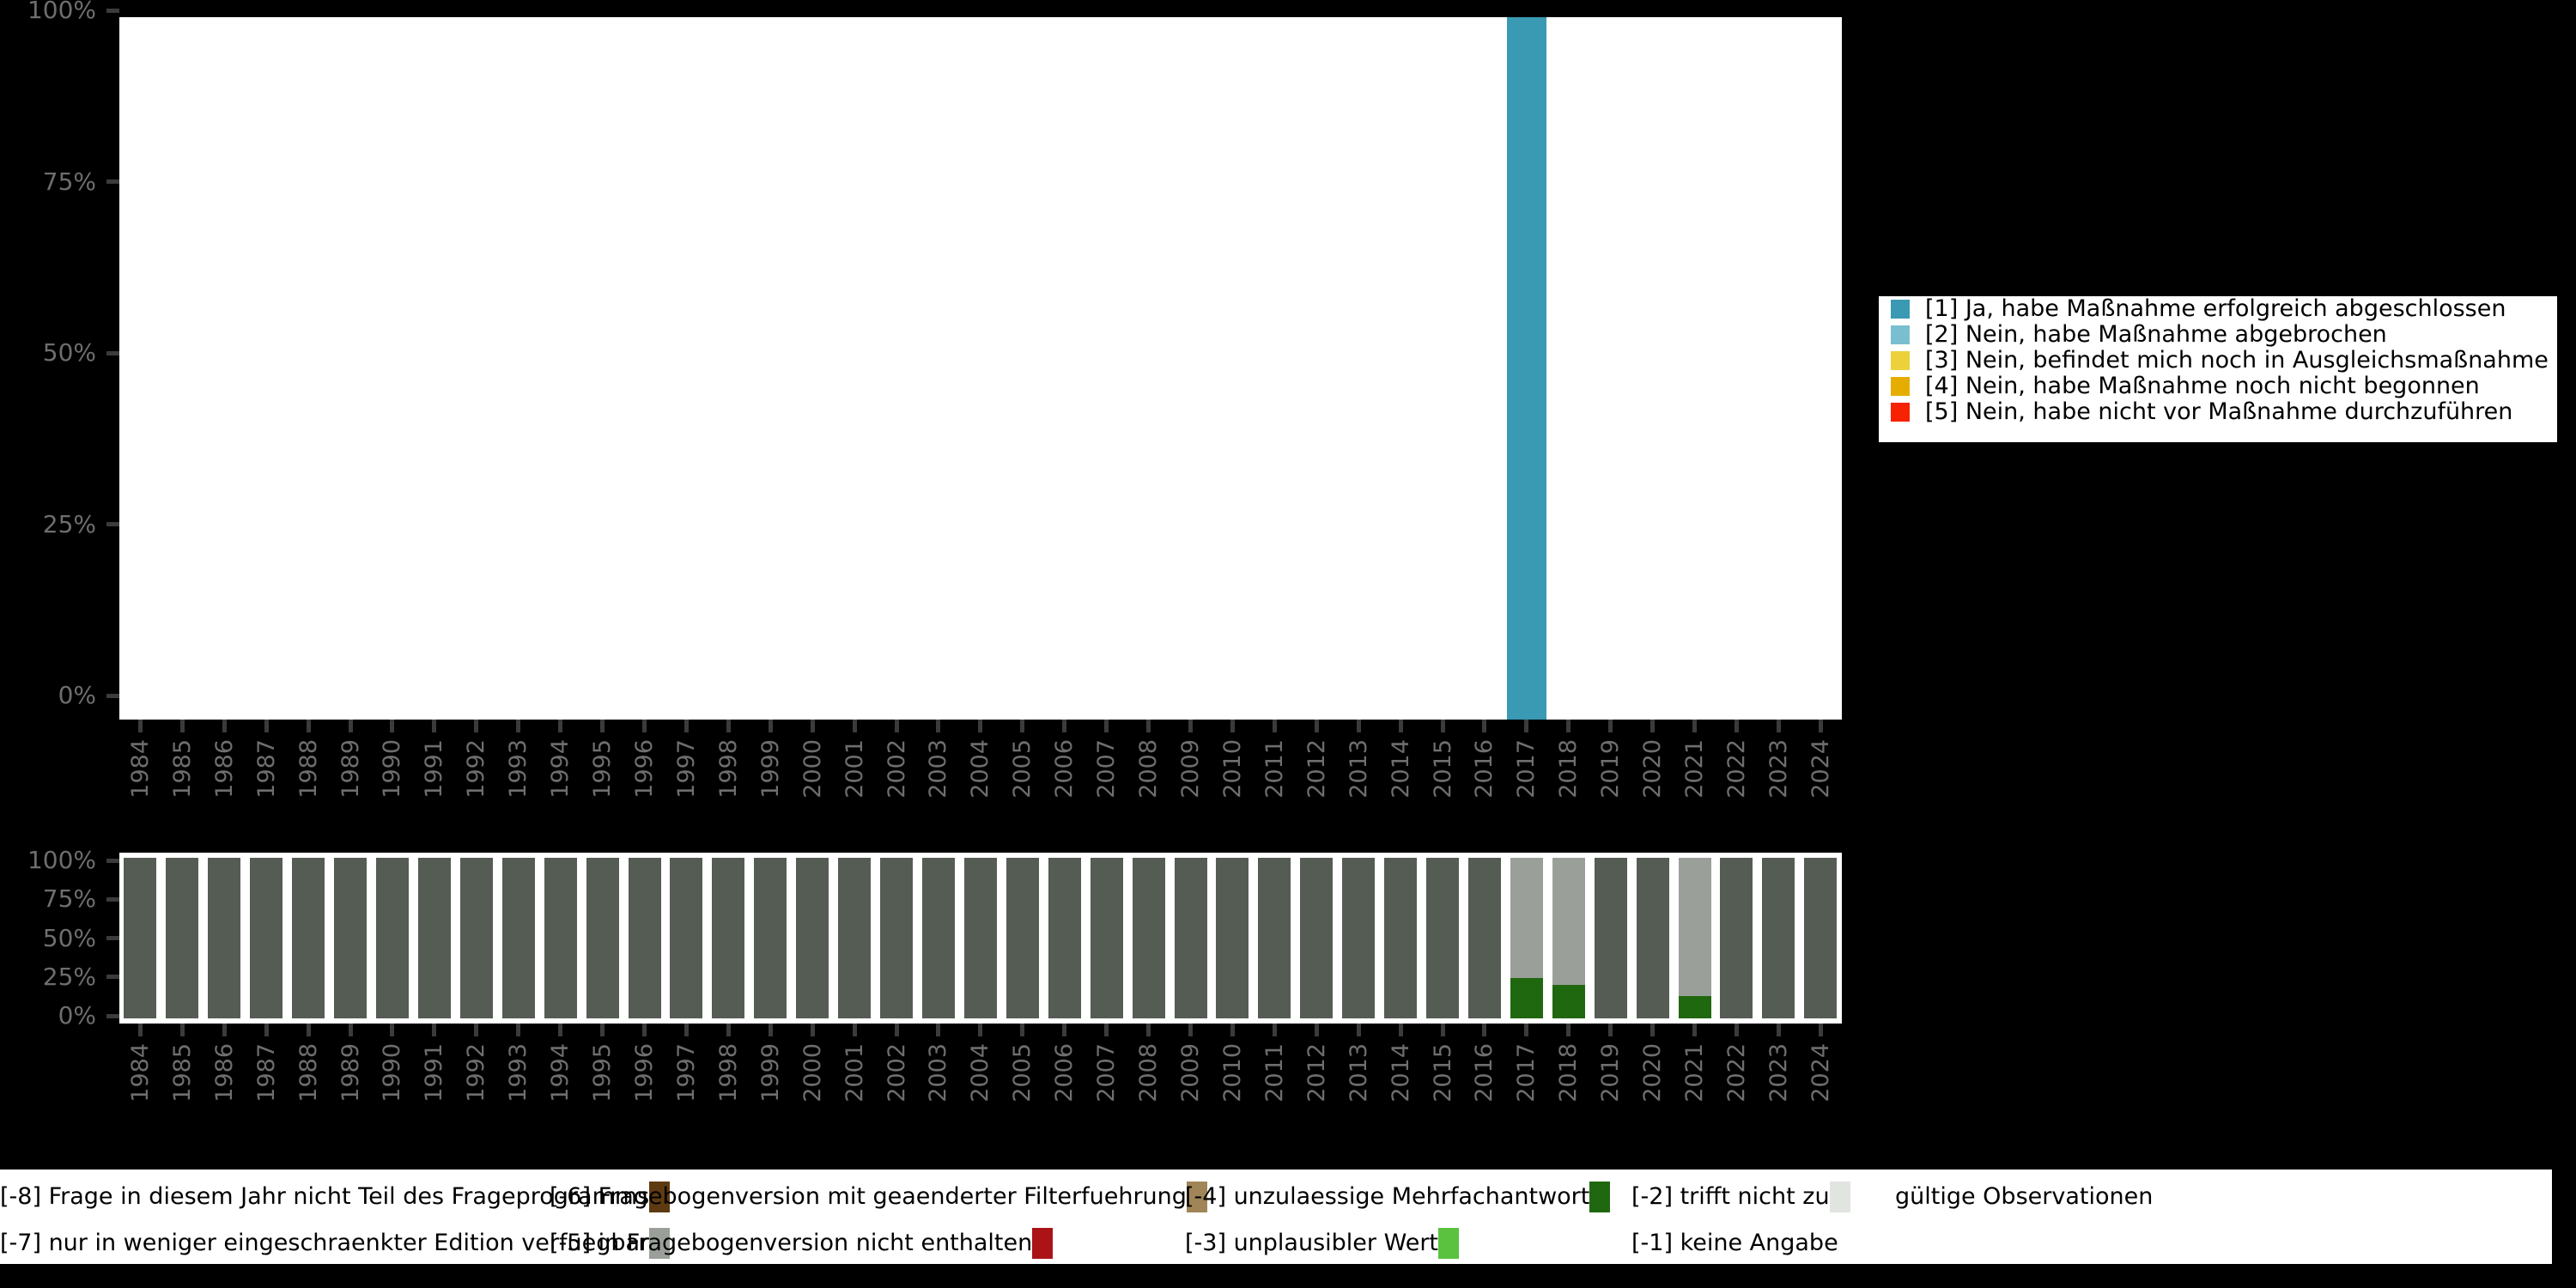  What do you see at coordinates (1737, 1081) in the screenshot?
I see `bottom-x-axis-tick: 2022` at bounding box center [1737, 1081].